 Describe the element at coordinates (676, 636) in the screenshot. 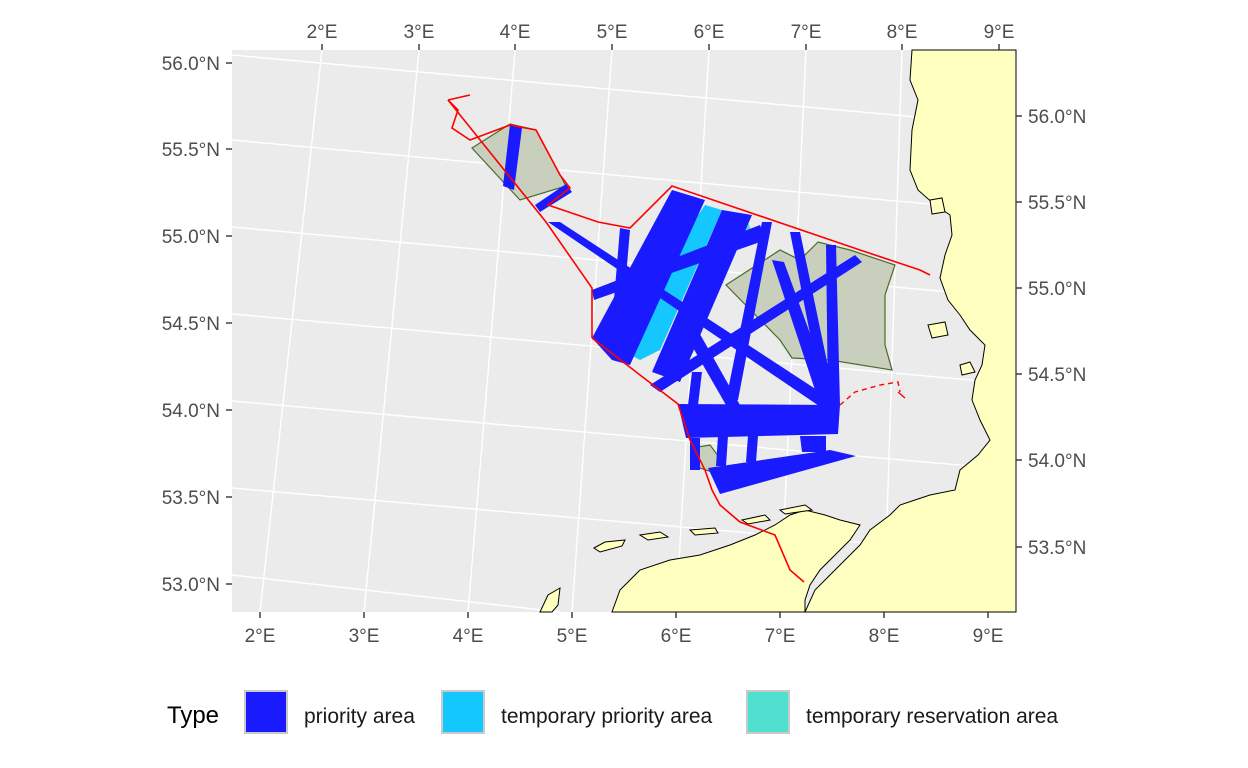

I see `lon-tick-bottom: 6°E` at that location.